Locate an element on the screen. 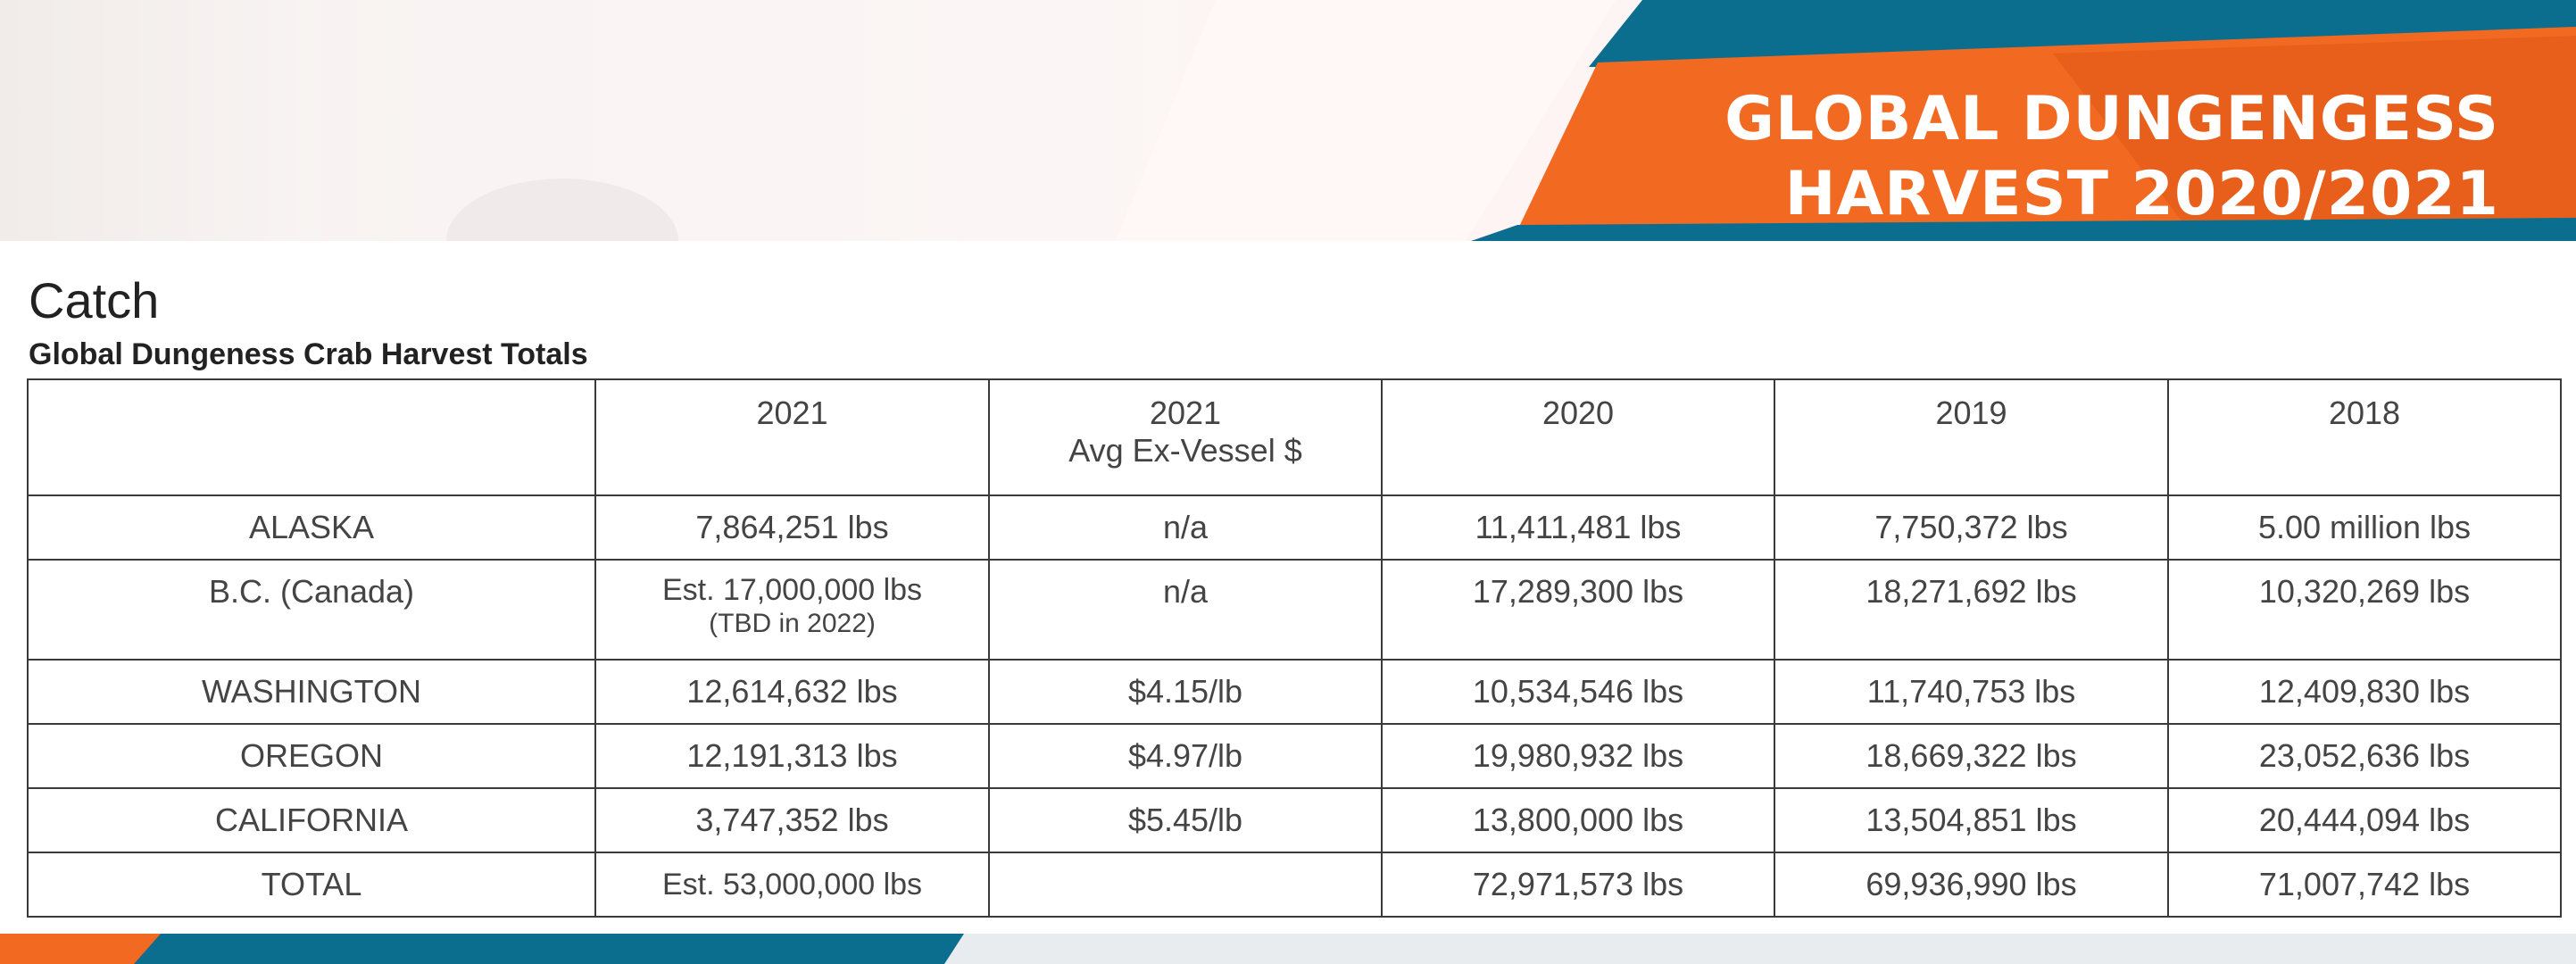  avg-price-cell: $4.15/lb is located at coordinates (1186, 692).